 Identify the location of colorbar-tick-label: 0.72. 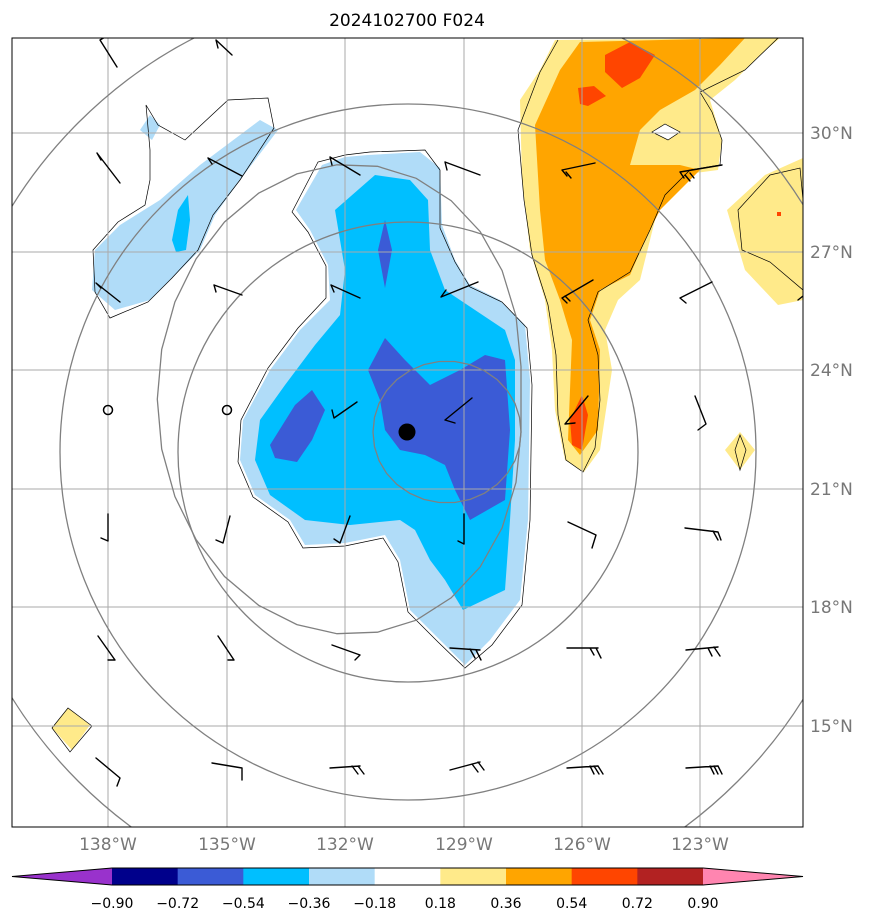
(637, 904).